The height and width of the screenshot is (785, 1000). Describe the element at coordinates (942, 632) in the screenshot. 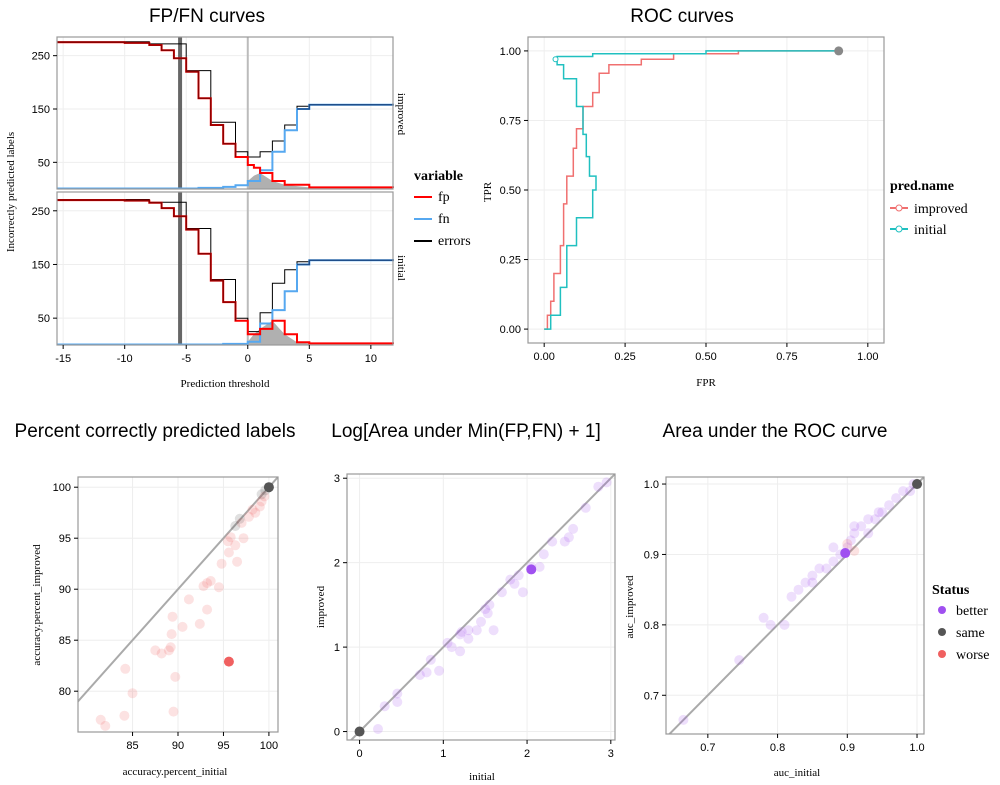

I see `legend-marker-same` at that location.